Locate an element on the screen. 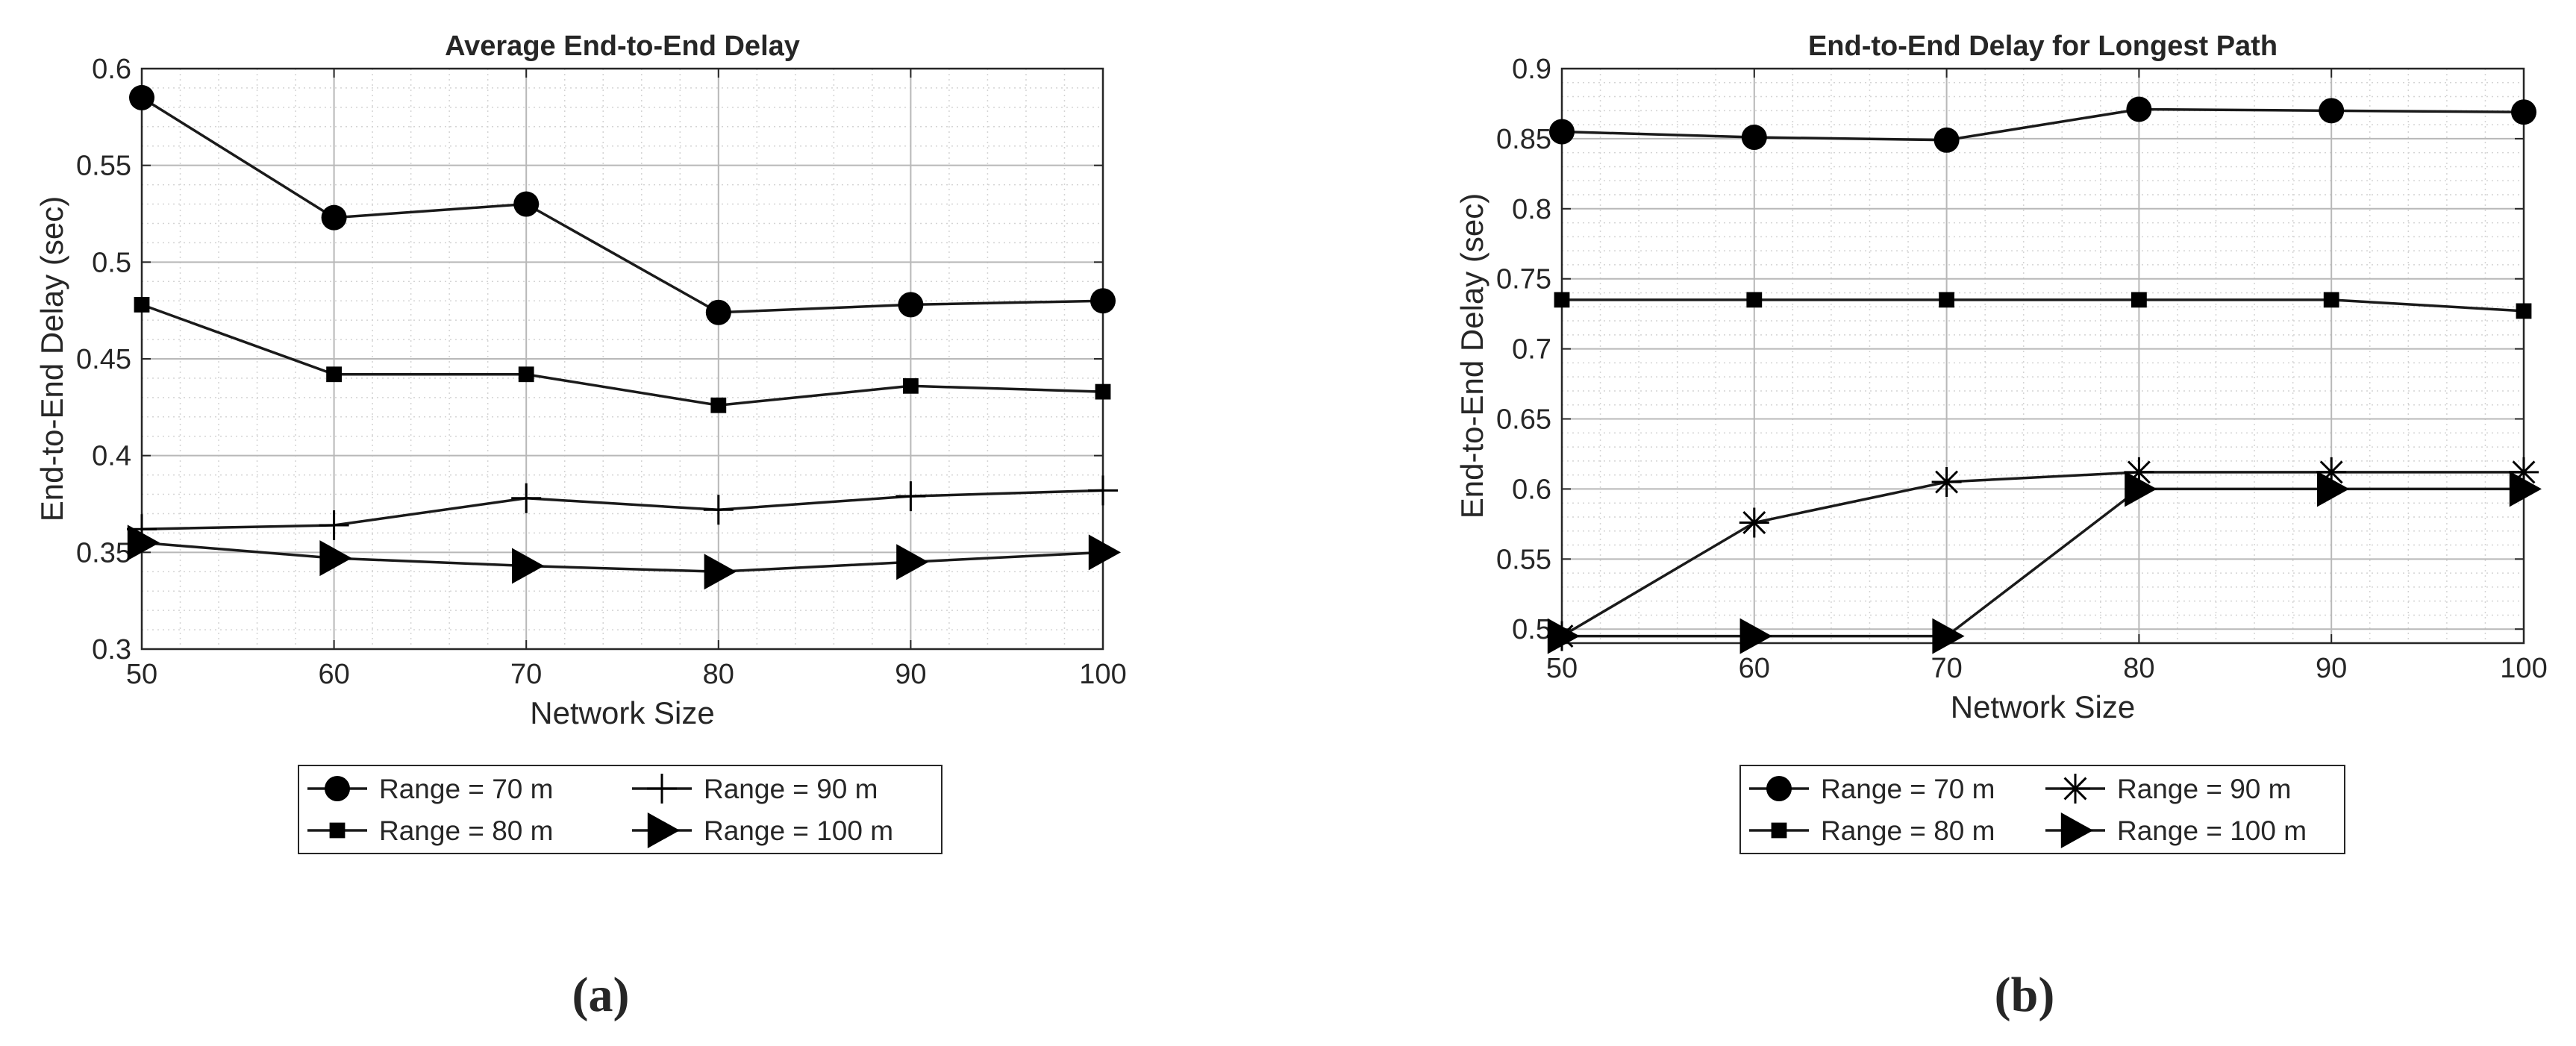 This screenshot has height=1046, width=2576. chart-title: End-to-End Delay for Longest Path is located at coordinates (2043, 47).